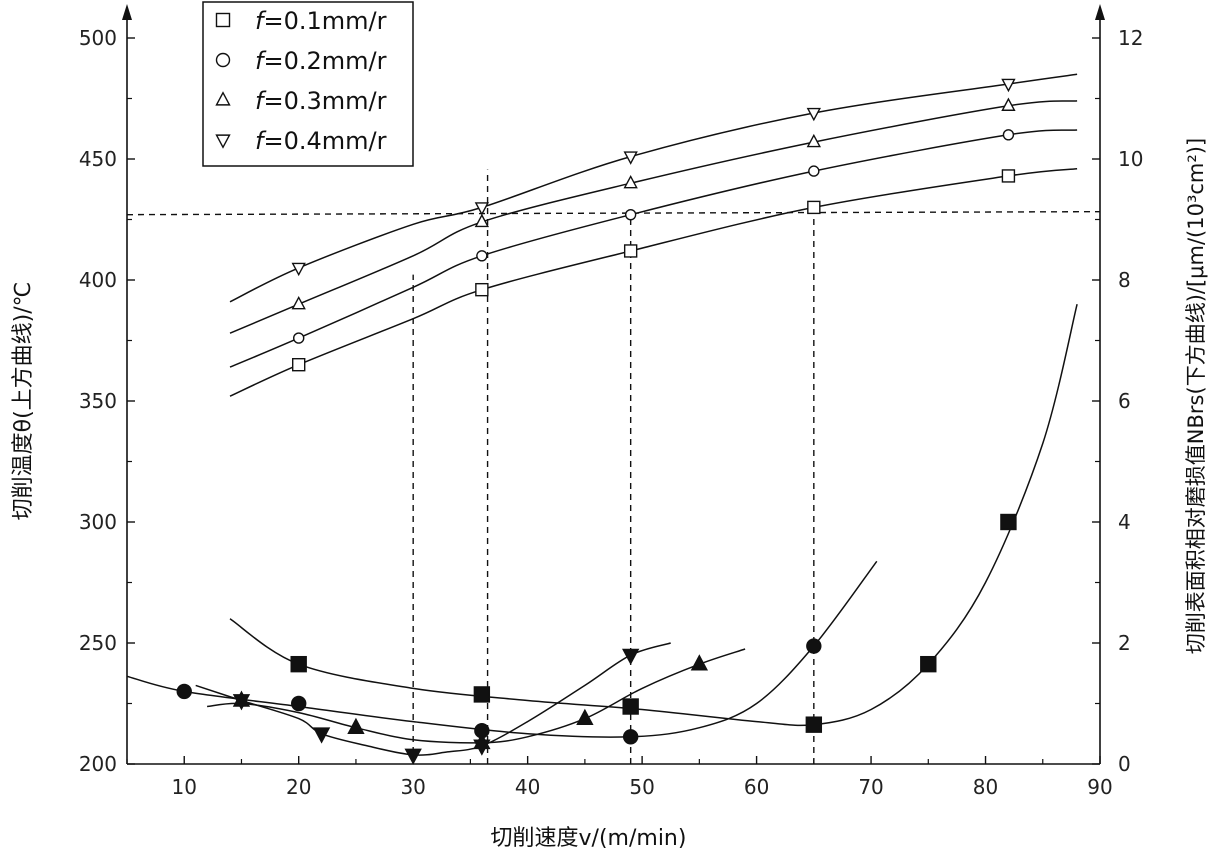  What do you see at coordinates (98, 643) in the screenshot?
I see `y-left-tick-label: 250` at bounding box center [98, 643].